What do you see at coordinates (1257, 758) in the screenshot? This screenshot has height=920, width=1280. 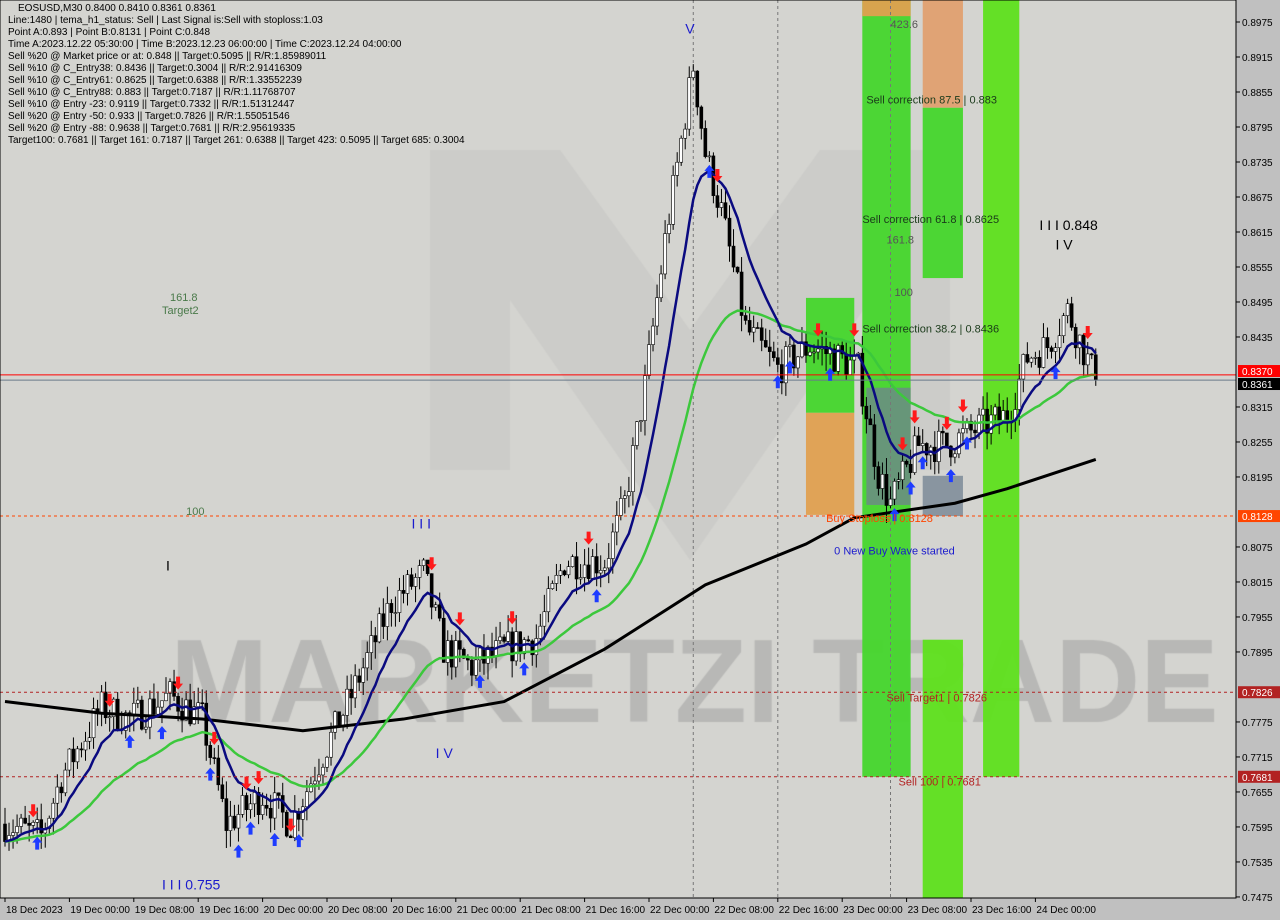 I see `y-tick-label: 0.7715` at bounding box center [1257, 758].